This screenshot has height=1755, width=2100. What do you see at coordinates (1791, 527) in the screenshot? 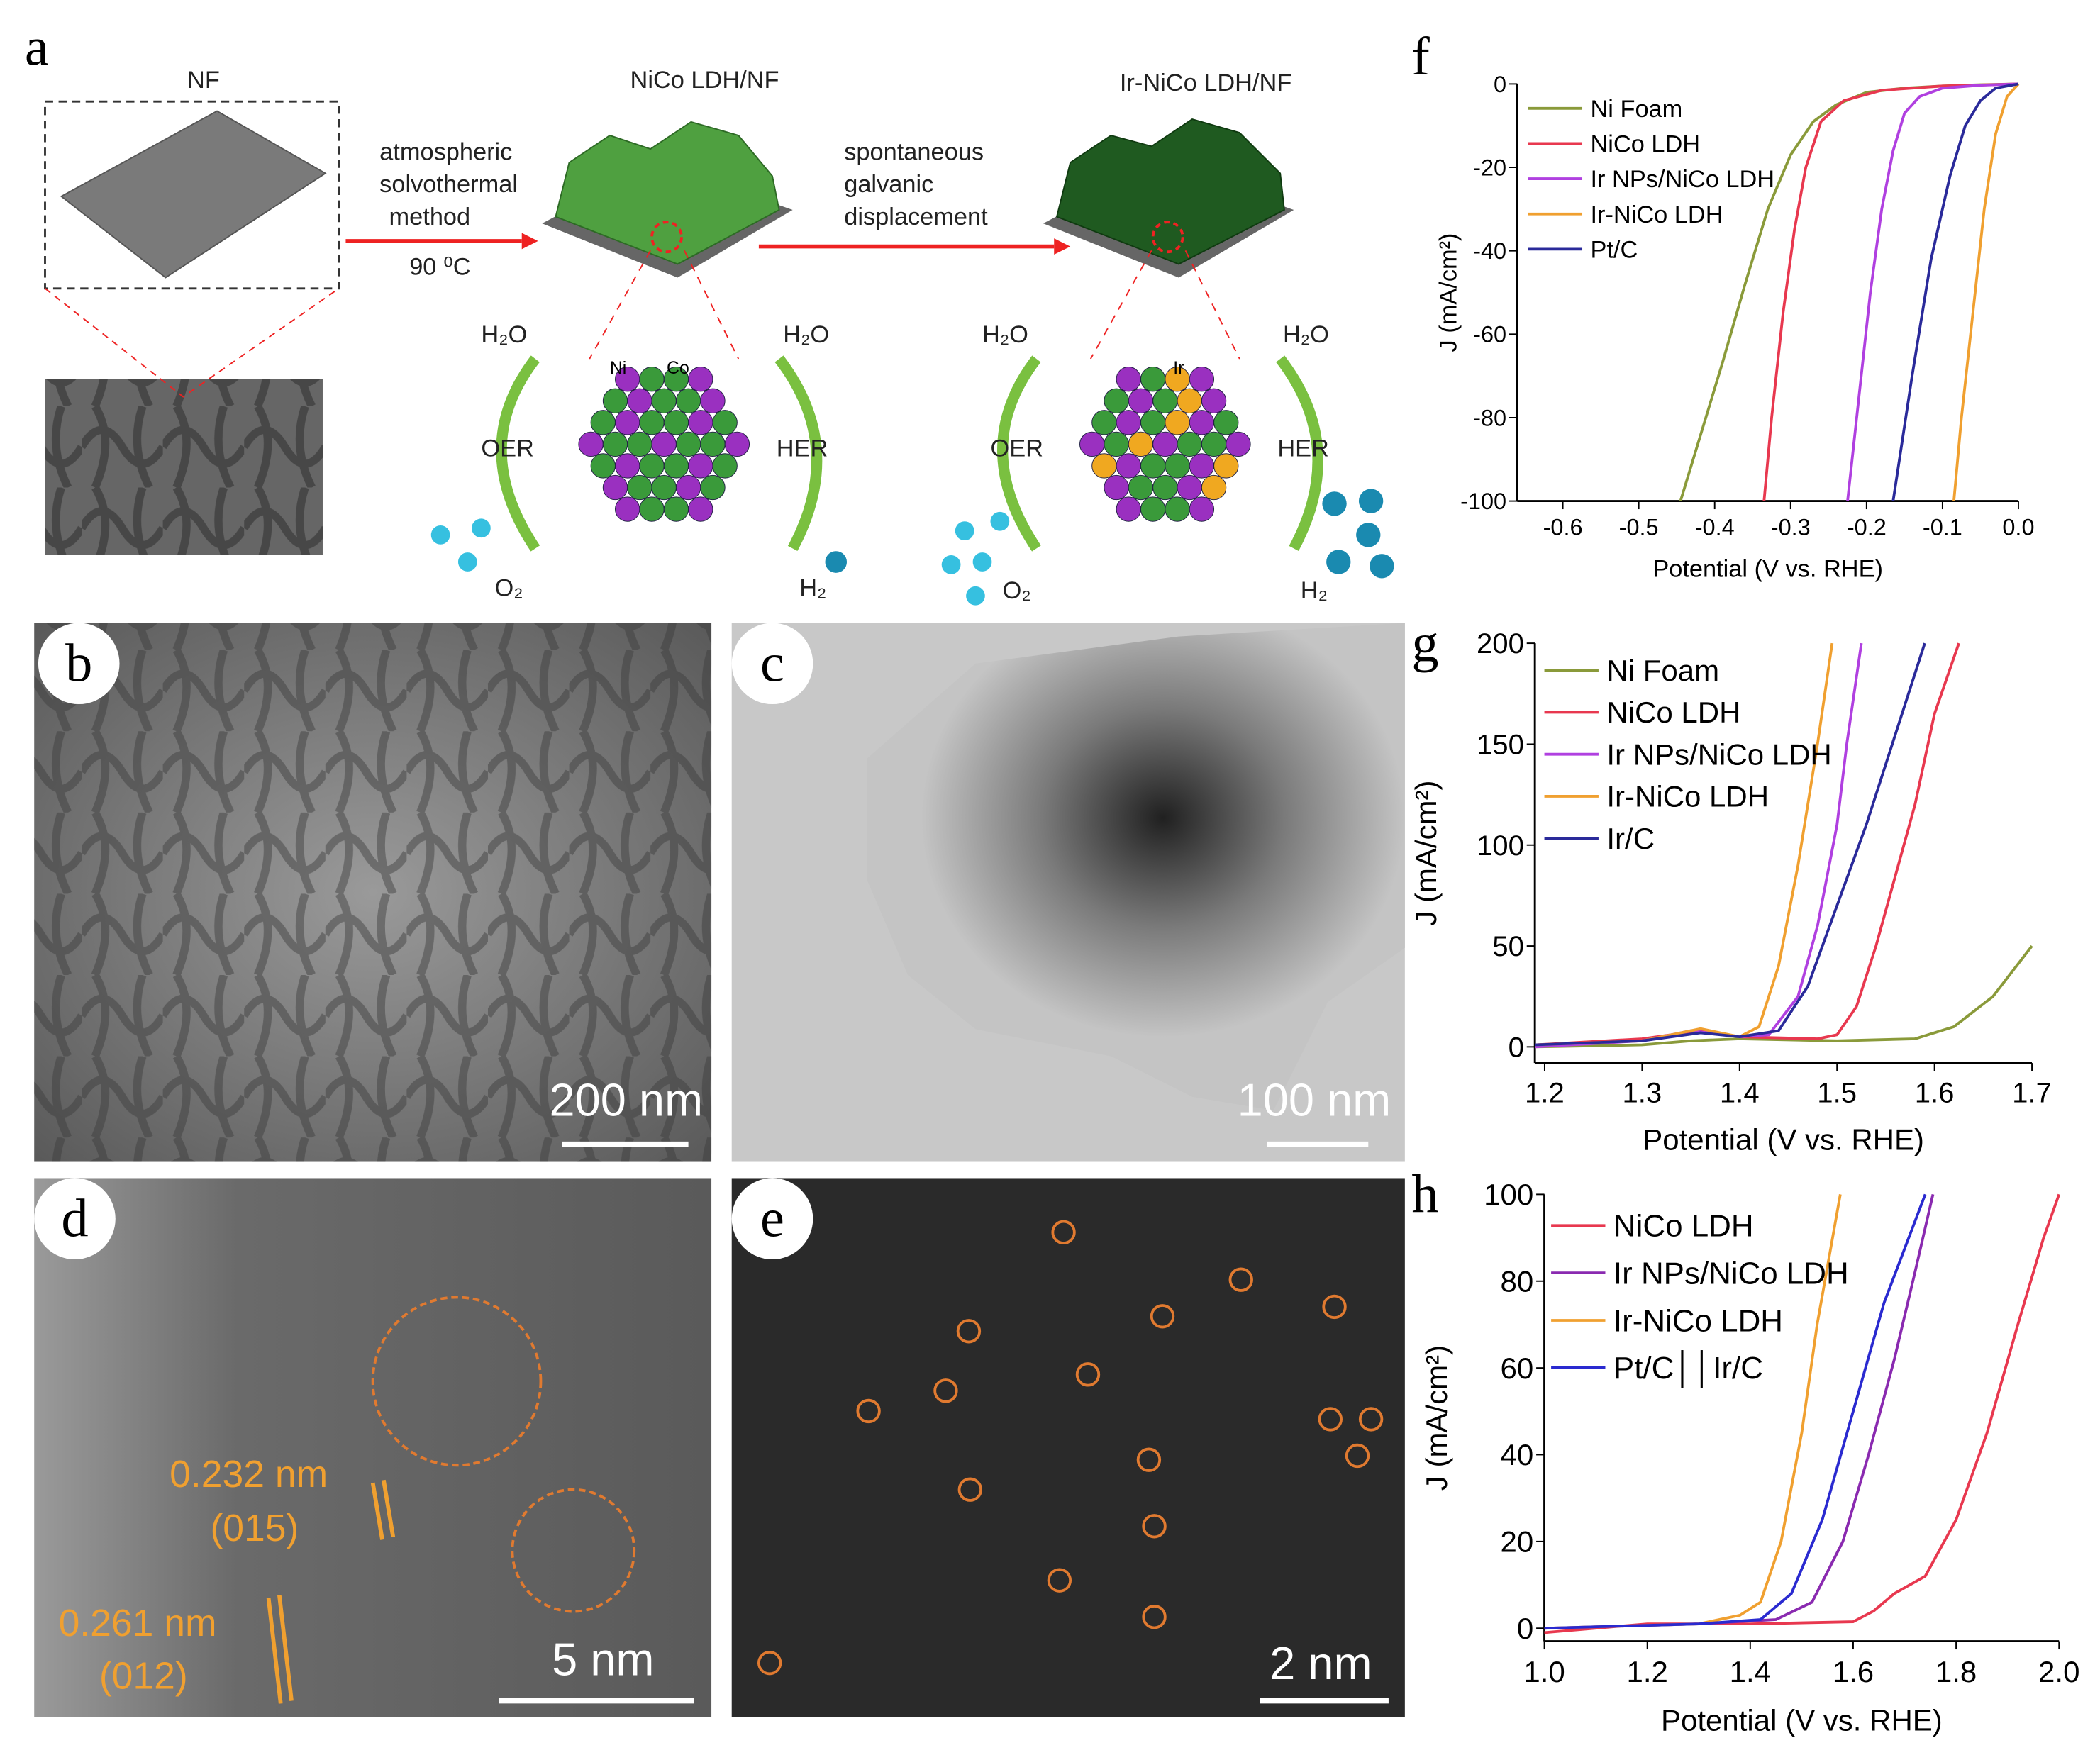
I see `x-tick-label: -0.3` at bounding box center [1791, 527].